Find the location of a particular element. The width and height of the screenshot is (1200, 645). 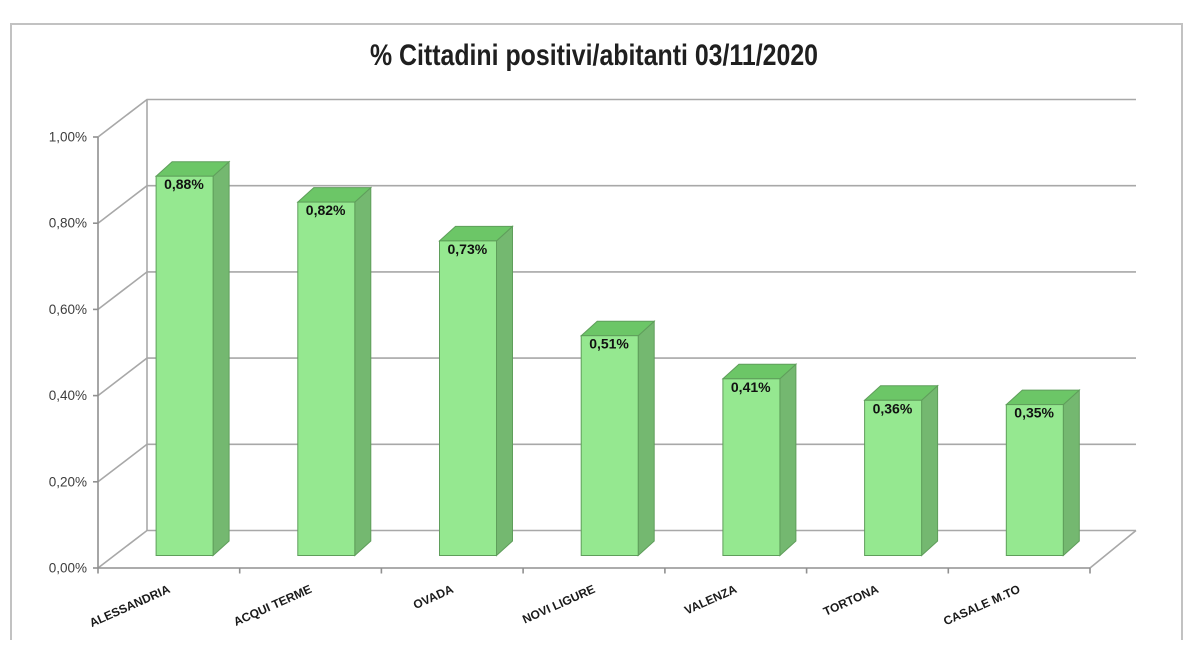

svg-text: 0,35% is located at coordinates (1034, 413).